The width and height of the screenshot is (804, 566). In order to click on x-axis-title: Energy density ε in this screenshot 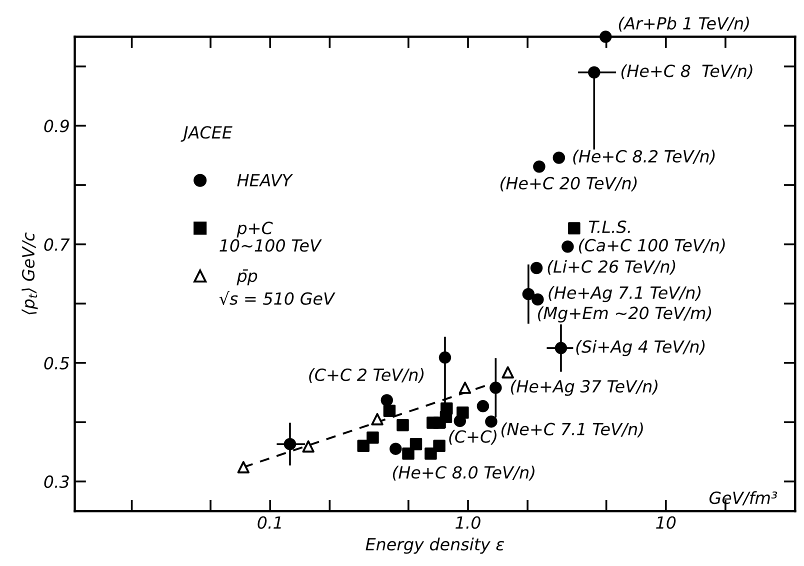, I will do `click(435, 546)`.